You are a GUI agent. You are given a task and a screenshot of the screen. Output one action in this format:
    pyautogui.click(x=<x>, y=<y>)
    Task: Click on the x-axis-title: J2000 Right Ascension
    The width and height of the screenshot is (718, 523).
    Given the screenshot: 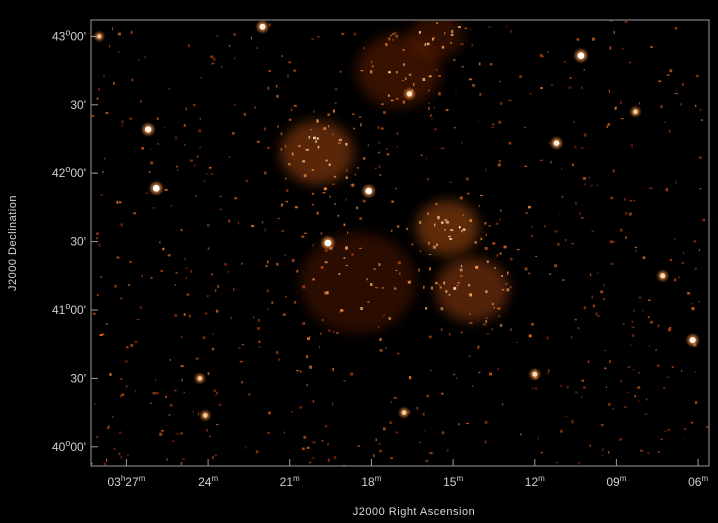 What is the action you would take?
    pyautogui.click(x=414, y=512)
    